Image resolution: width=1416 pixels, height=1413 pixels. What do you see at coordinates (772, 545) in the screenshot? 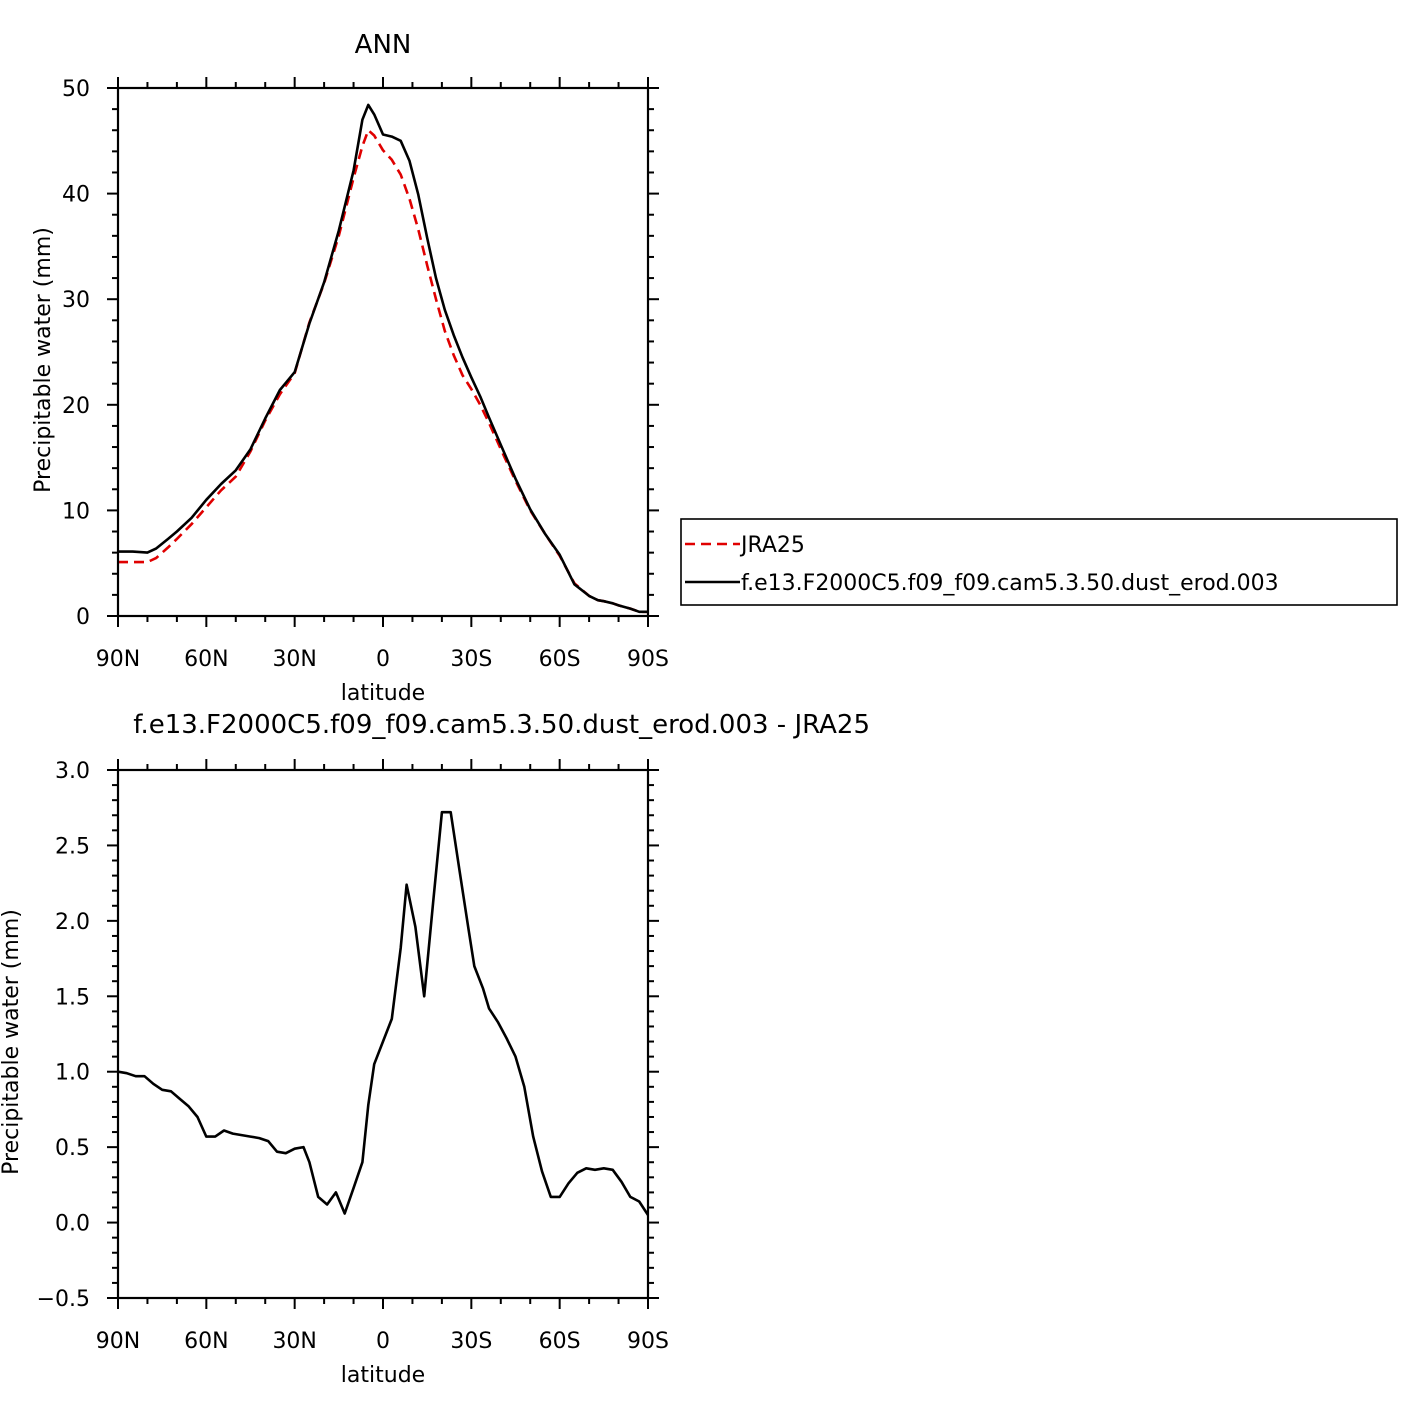
I see `legend-label-1: JRA25` at bounding box center [772, 545].